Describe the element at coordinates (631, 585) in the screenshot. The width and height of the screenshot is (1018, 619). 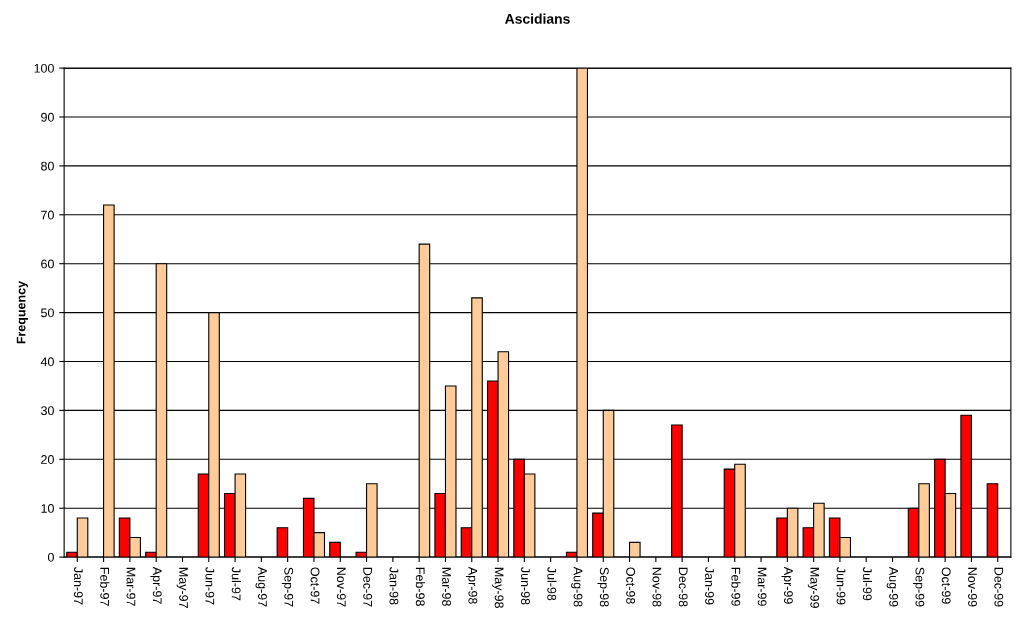
I see `x-tick-label: Oct-98` at that location.